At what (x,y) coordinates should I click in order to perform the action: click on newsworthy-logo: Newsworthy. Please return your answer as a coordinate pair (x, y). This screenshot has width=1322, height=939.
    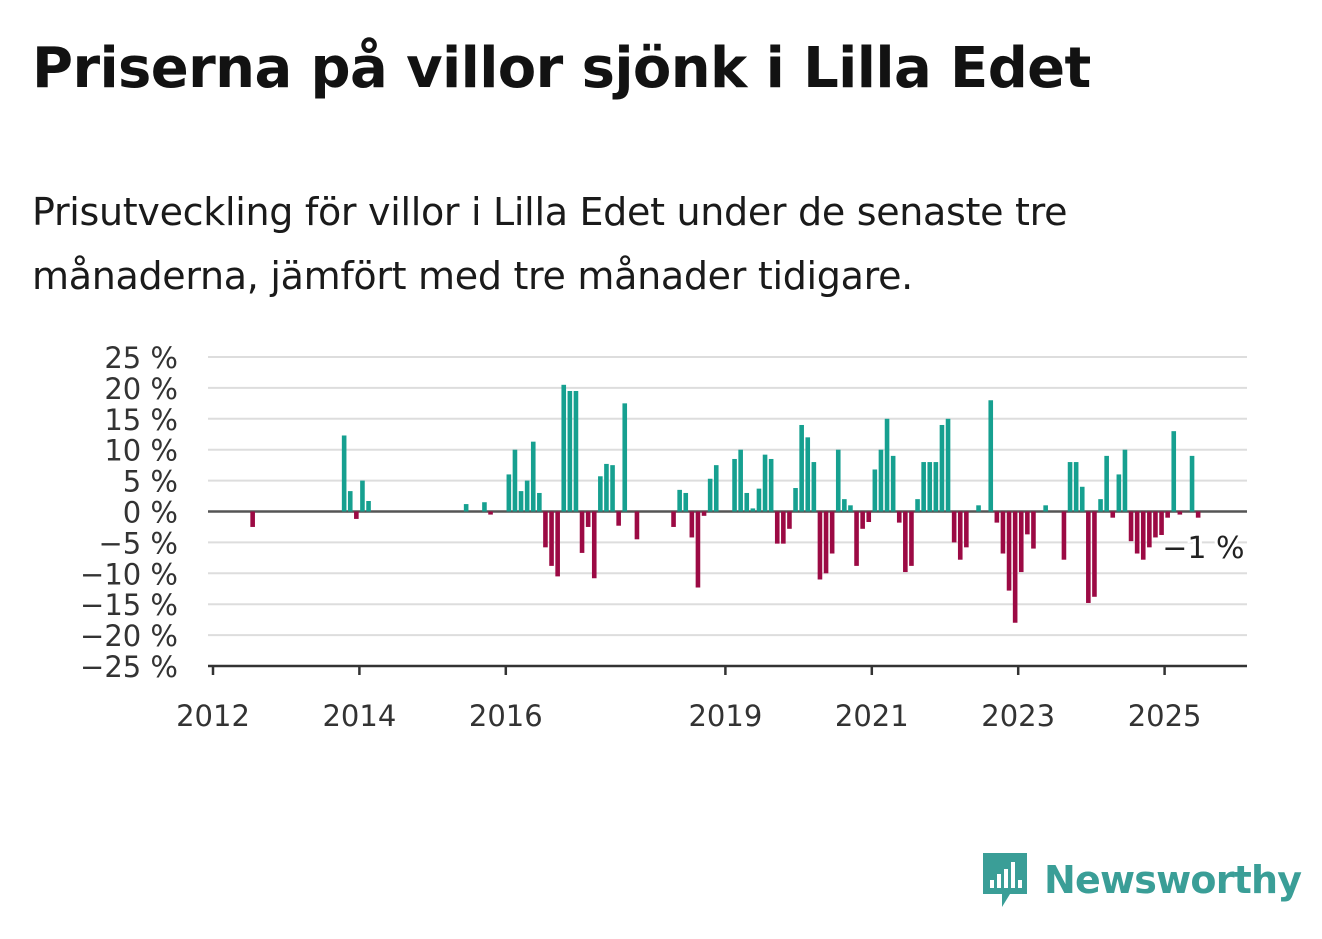
    Looking at the image, I should click on (1141, 880).